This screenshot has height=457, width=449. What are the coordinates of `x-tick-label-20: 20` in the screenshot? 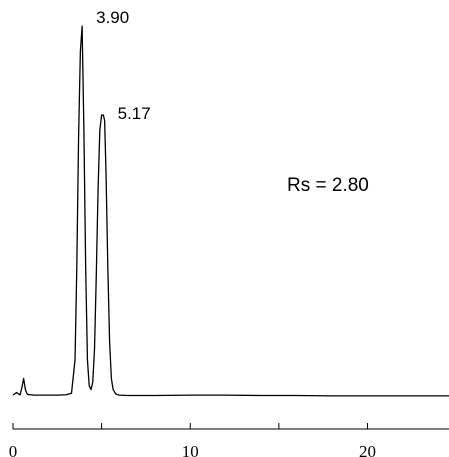 It's located at (367, 449).